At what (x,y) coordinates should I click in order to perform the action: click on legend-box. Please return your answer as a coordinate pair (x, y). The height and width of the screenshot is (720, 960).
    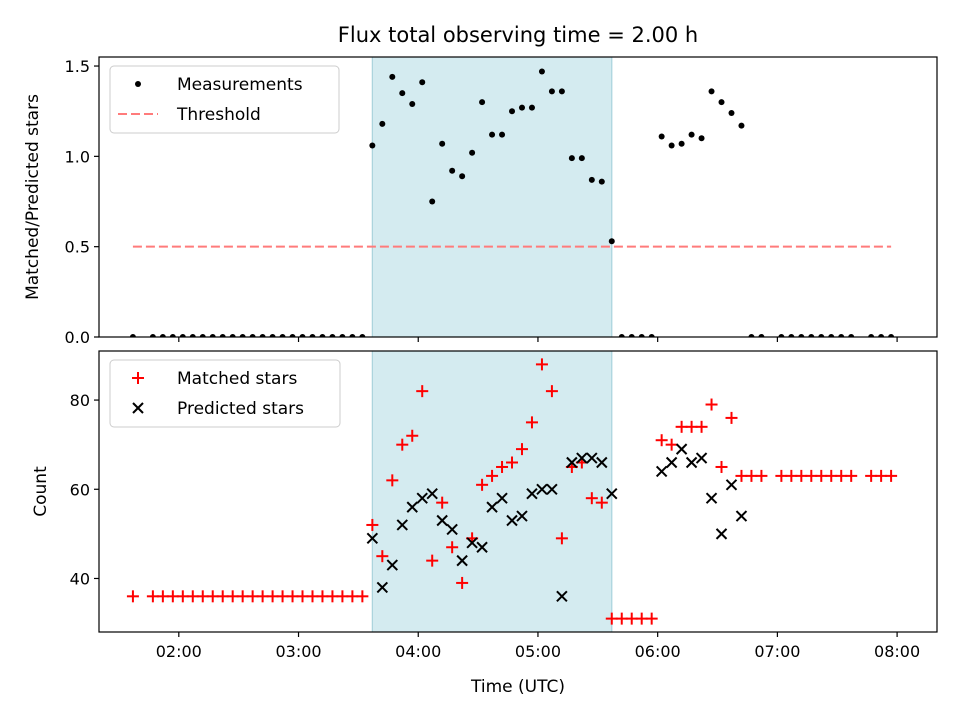
    Looking at the image, I should click on (225, 393).